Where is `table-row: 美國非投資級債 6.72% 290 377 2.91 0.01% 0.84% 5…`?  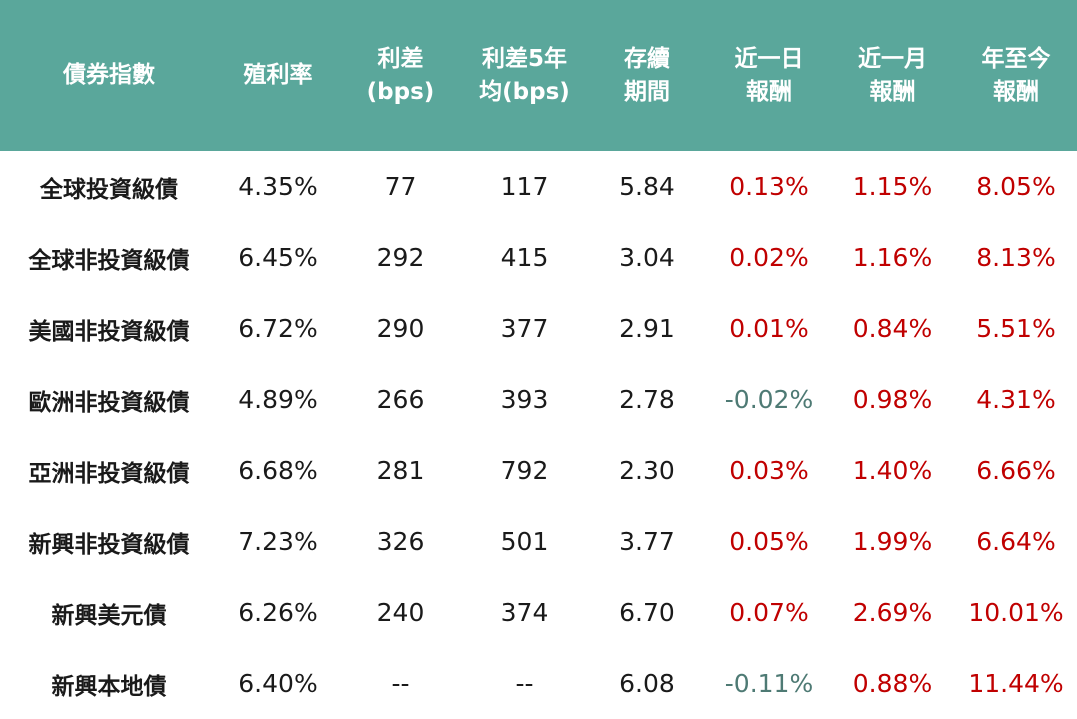 table-row: 美國非投資級債 6.72% 290 377 2.91 0.01% 0.84% 5… is located at coordinates (538, 328).